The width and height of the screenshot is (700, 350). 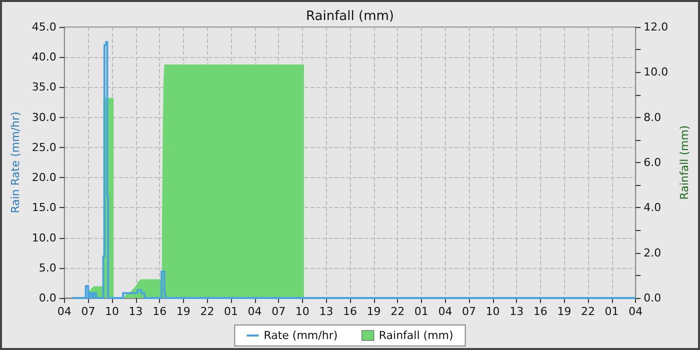 What do you see at coordinates (44, 117) in the screenshot?
I see `y-tick-label: 30.0` at bounding box center [44, 117].